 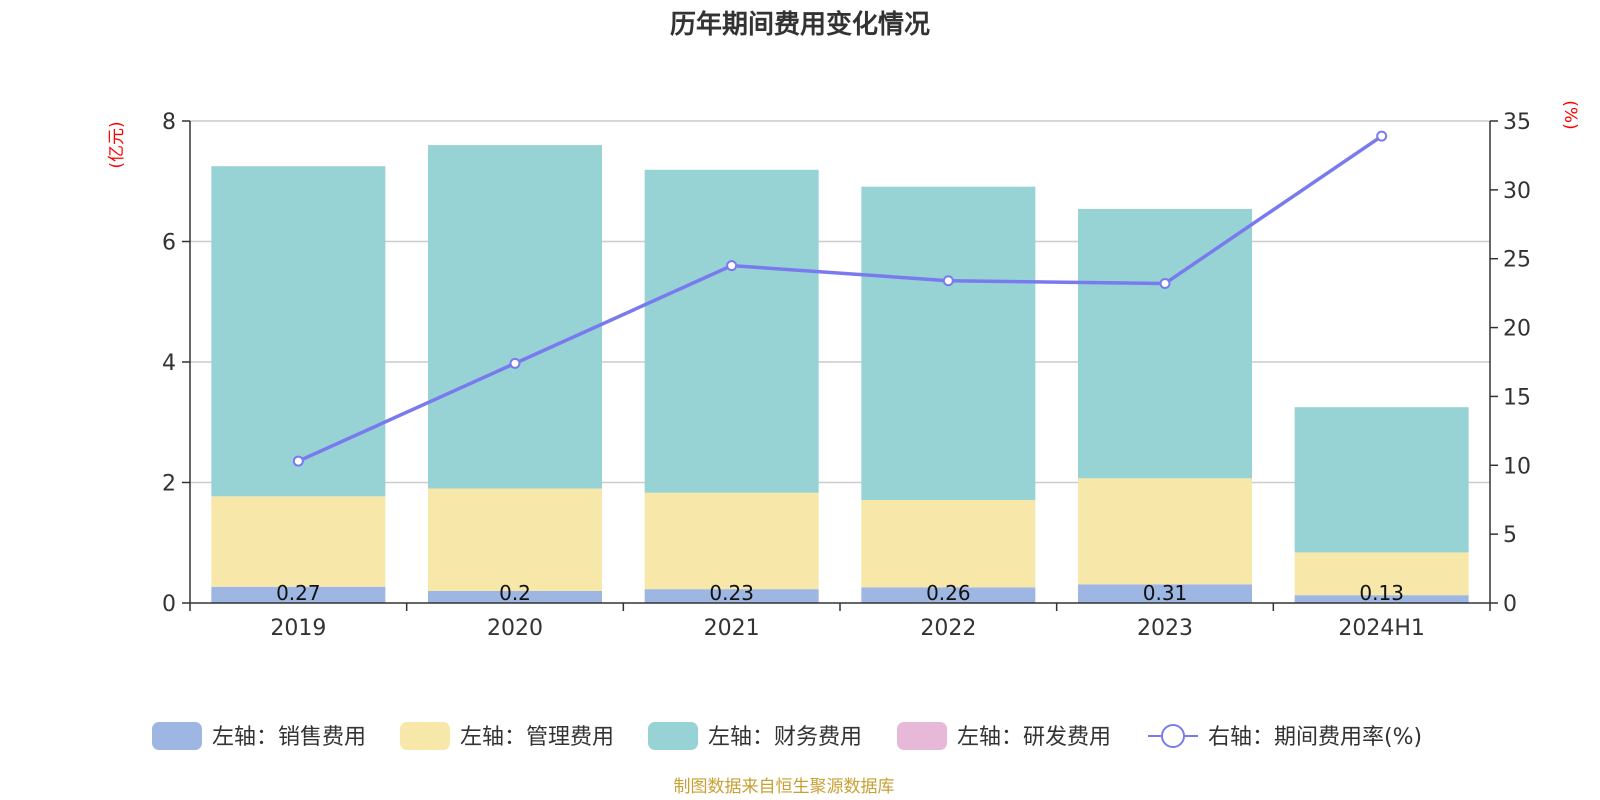 What do you see at coordinates (1510, 604) in the screenshot?
I see `right-tick-label: 0` at bounding box center [1510, 604].